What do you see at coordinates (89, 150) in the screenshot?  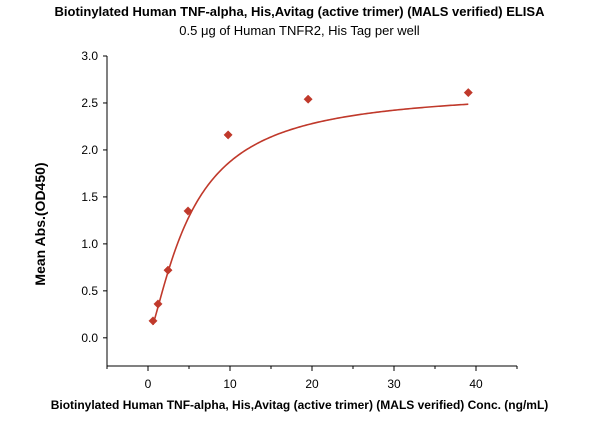 I see `y-tick-label: 2.0` at bounding box center [89, 150].